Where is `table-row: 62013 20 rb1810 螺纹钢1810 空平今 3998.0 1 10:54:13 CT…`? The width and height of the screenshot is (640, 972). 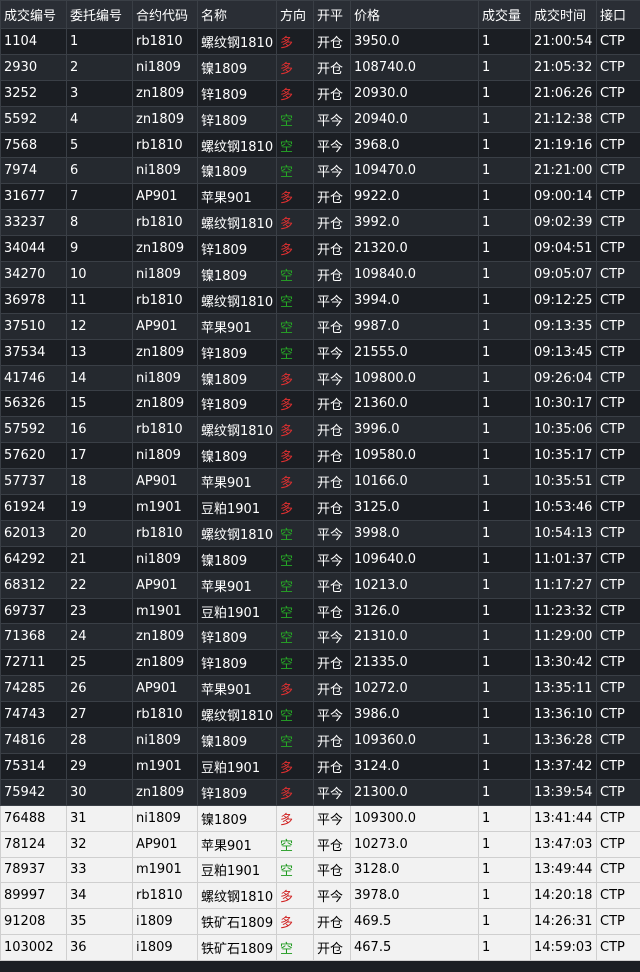 table-row: 62013 20 rb1810 螺纹钢1810 空平今 3998.0 1 10:54:13 CT… is located at coordinates (320, 533).